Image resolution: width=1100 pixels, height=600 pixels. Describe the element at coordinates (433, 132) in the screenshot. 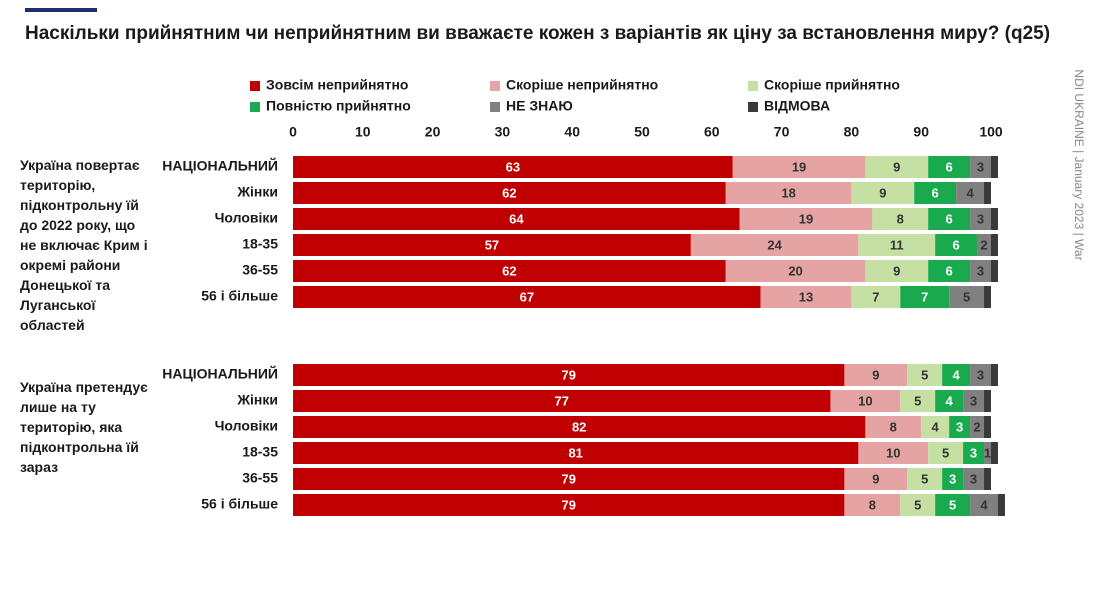

I see `x-tick-label: 20` at that location.